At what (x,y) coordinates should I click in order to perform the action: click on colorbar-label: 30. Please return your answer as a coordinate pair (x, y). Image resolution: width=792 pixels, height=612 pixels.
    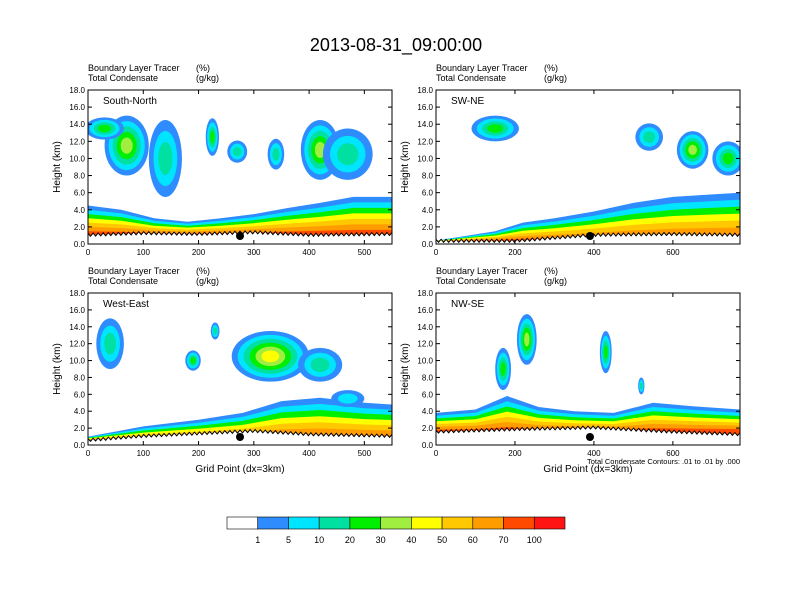
    Looking at the image, I should click on (381, 540).